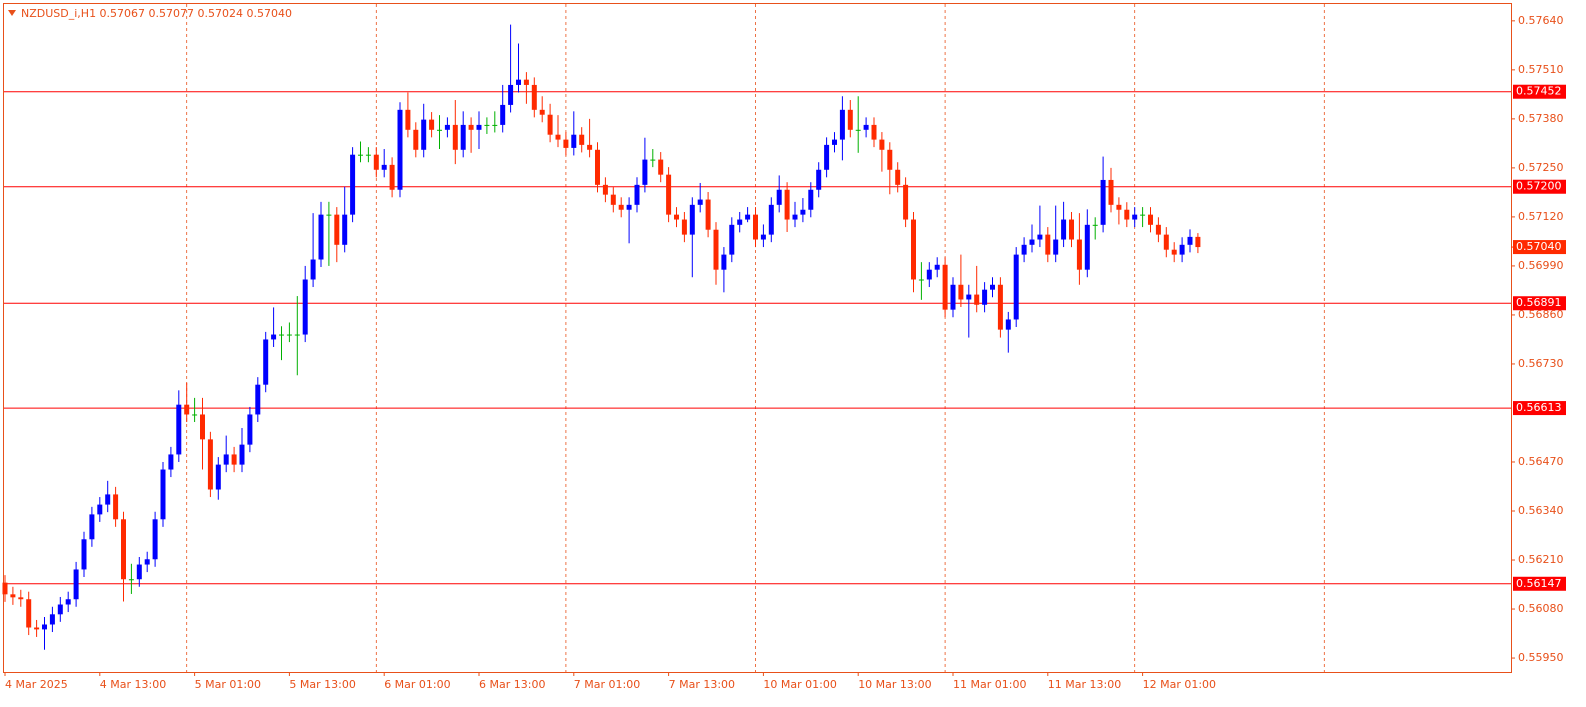  Describe the element at coordinates (799, 684) in the screenshot. I see `x-tick-label: 10 Mar 01:00` at that location.